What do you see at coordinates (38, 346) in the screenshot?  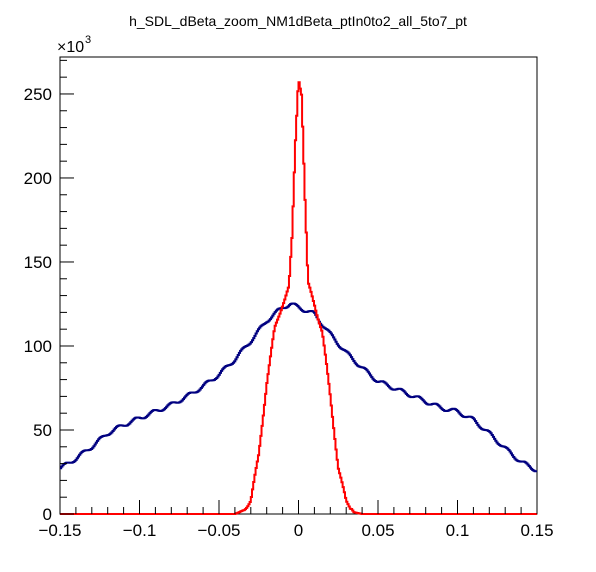 I see `y-tick-label: 100` at bounding box center [38, 346].